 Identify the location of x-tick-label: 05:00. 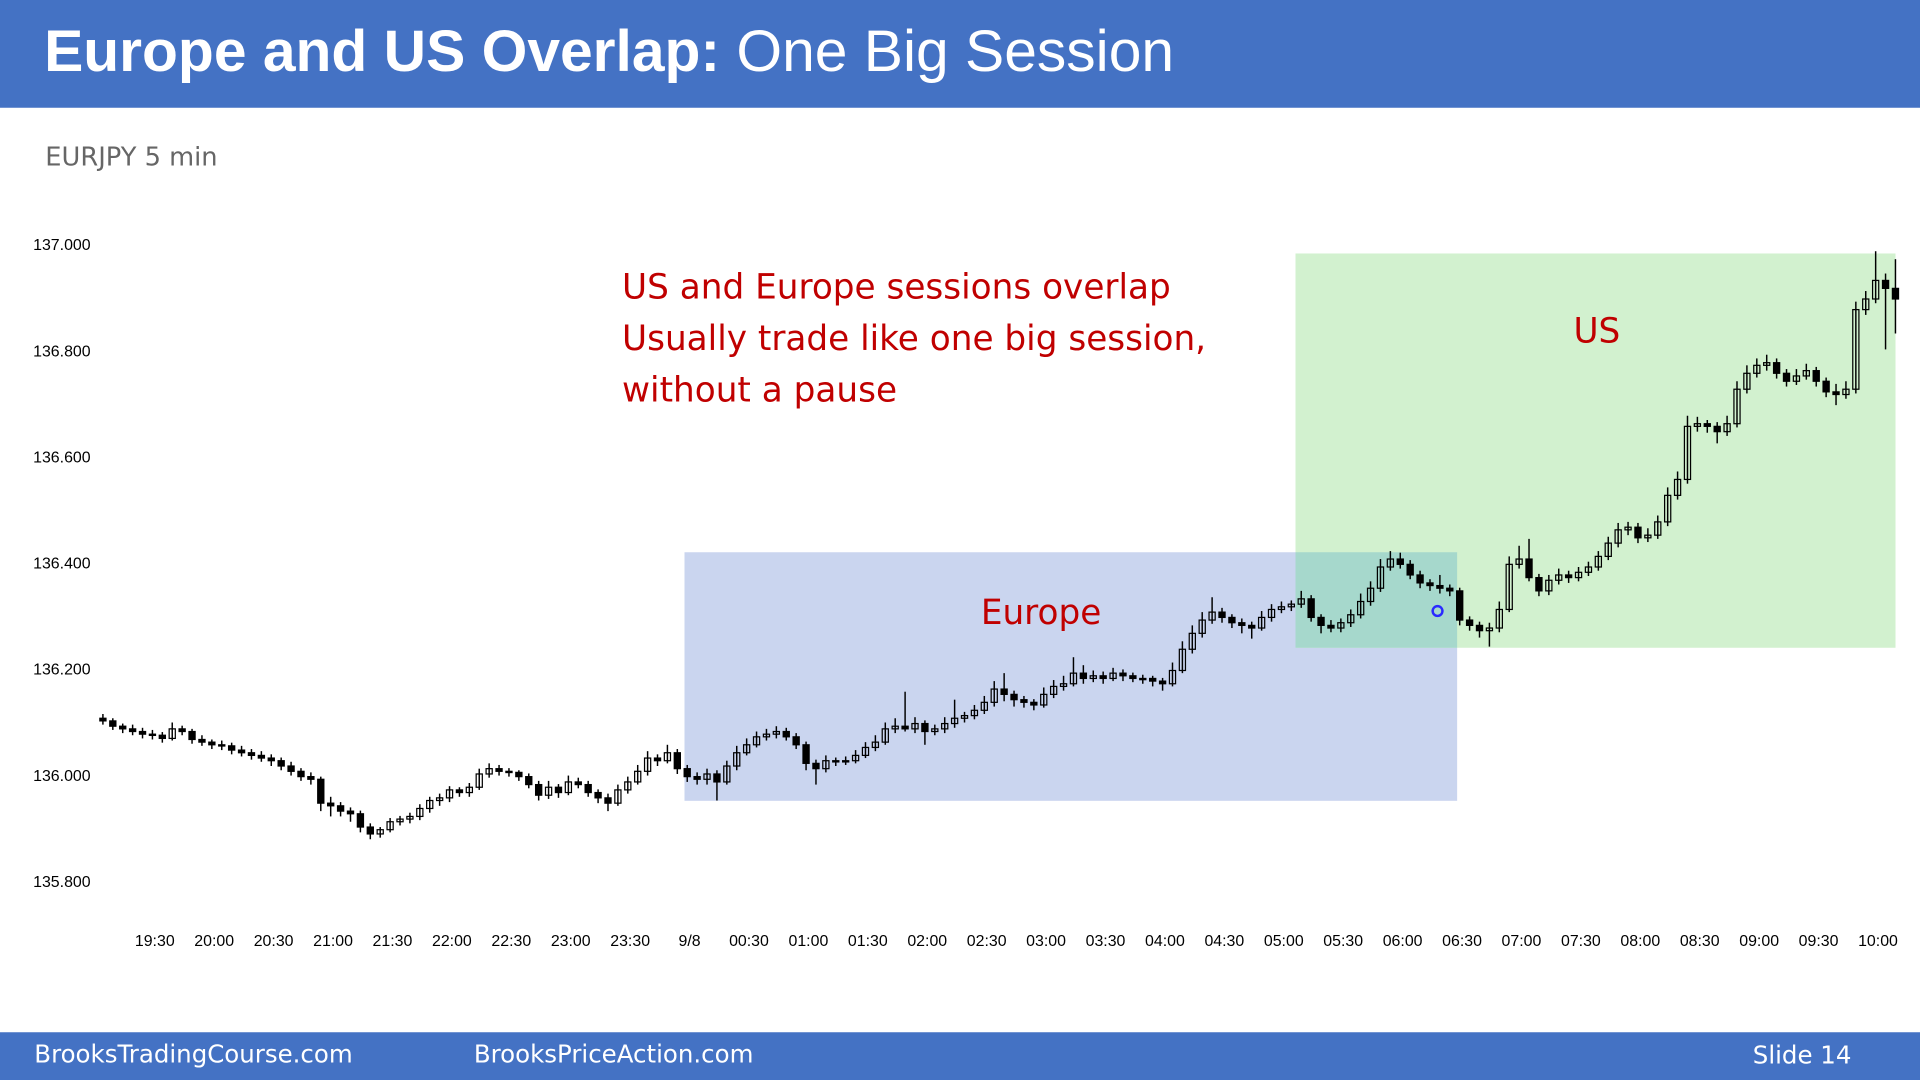
(1284, 941).